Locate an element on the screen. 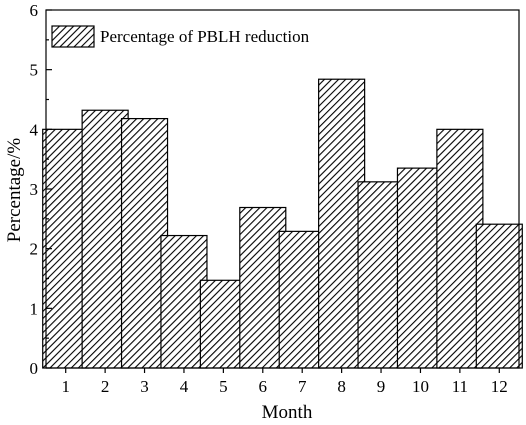 The height and width of the screenshot is (425, 526). y-tick-label: 3 is located at coordinates (34, 189).